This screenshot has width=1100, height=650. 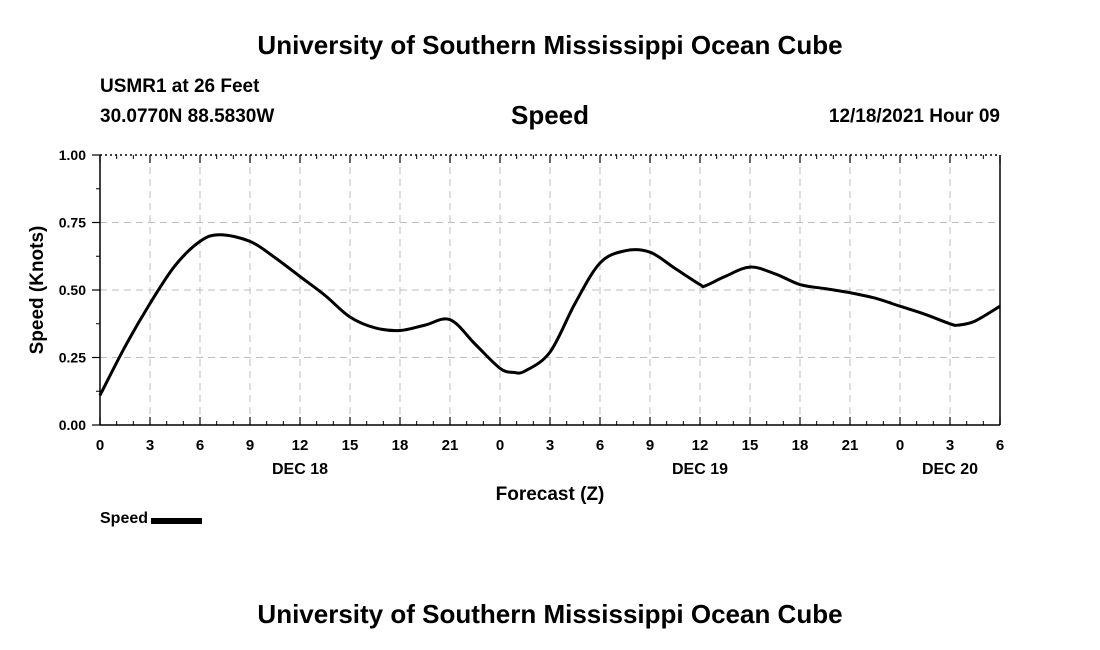 I want to click on x-axis-title: Forecast (Z), so click(x=550, y=494).